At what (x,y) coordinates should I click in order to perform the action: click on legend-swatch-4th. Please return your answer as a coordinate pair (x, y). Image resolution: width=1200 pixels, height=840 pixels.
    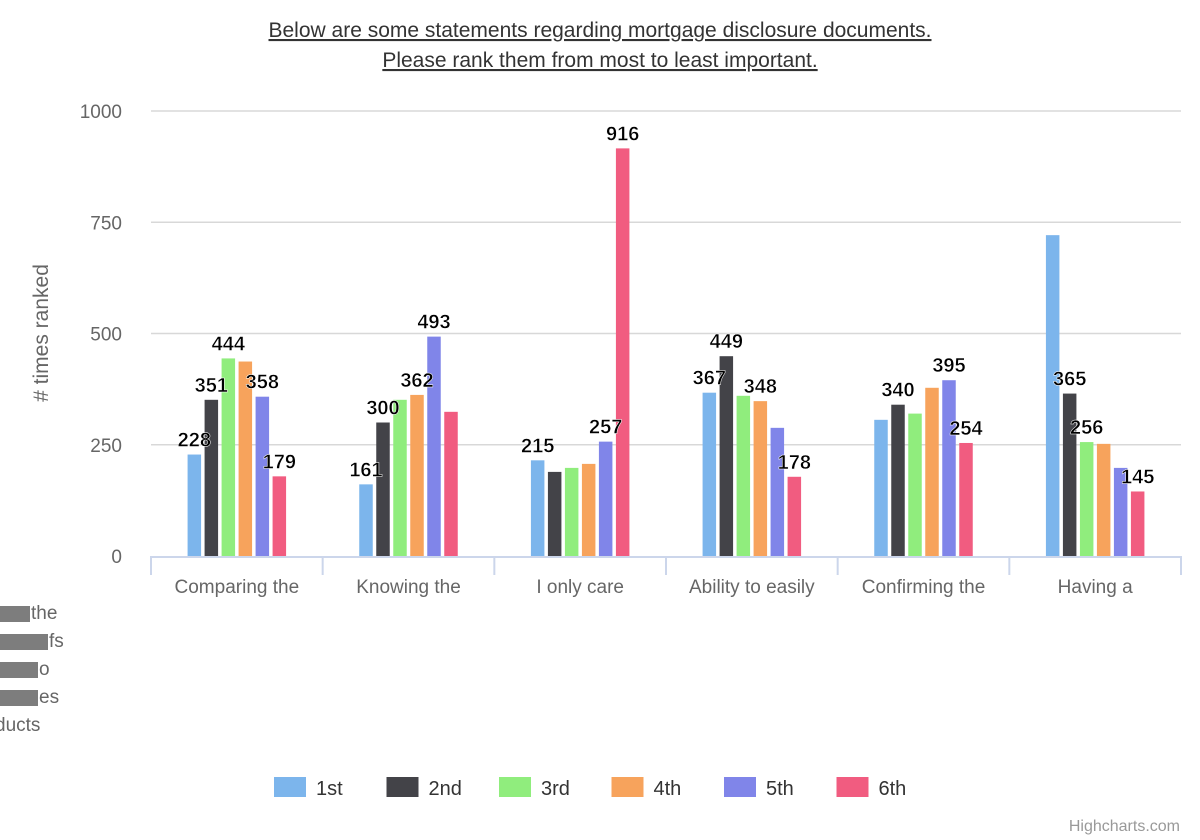
    Looking at the image, I should click on (627, 787).